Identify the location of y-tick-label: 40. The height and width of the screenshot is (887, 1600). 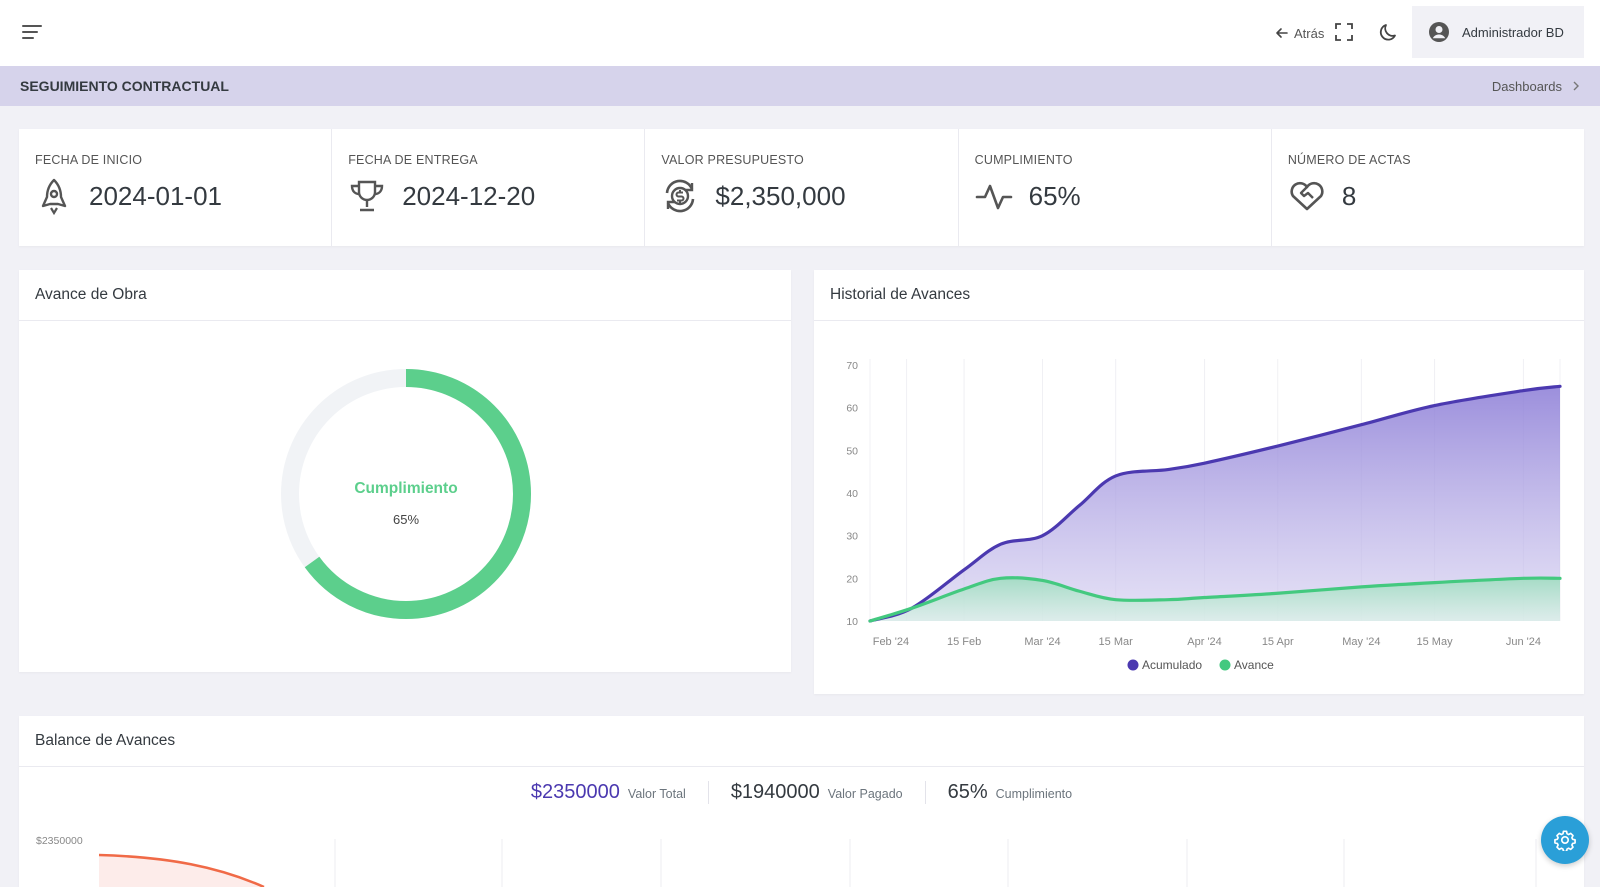
(852, 494).